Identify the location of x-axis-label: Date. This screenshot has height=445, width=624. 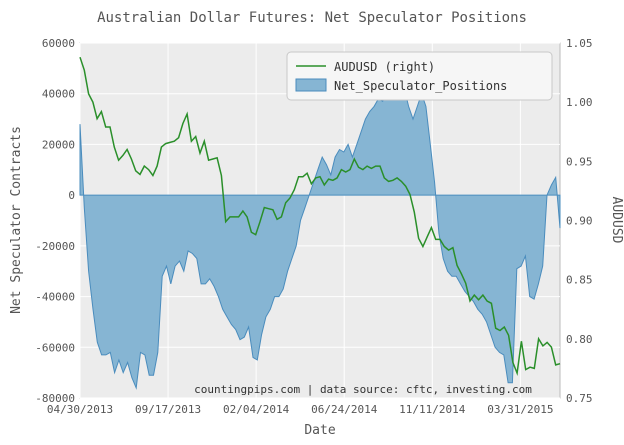
(319, 430).